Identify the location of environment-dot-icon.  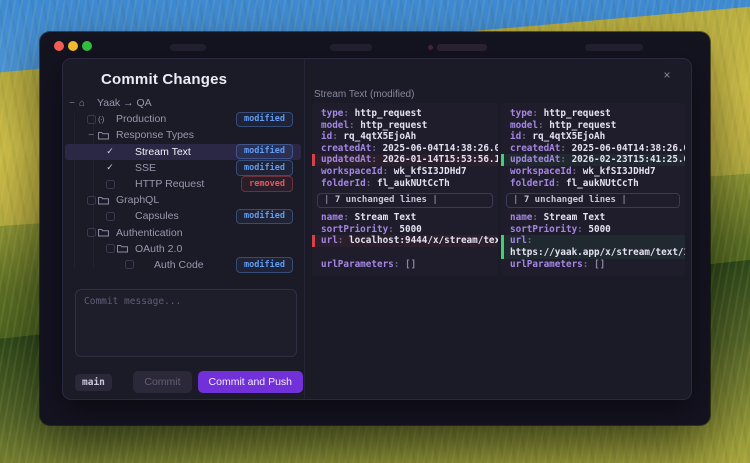
(430, 47).